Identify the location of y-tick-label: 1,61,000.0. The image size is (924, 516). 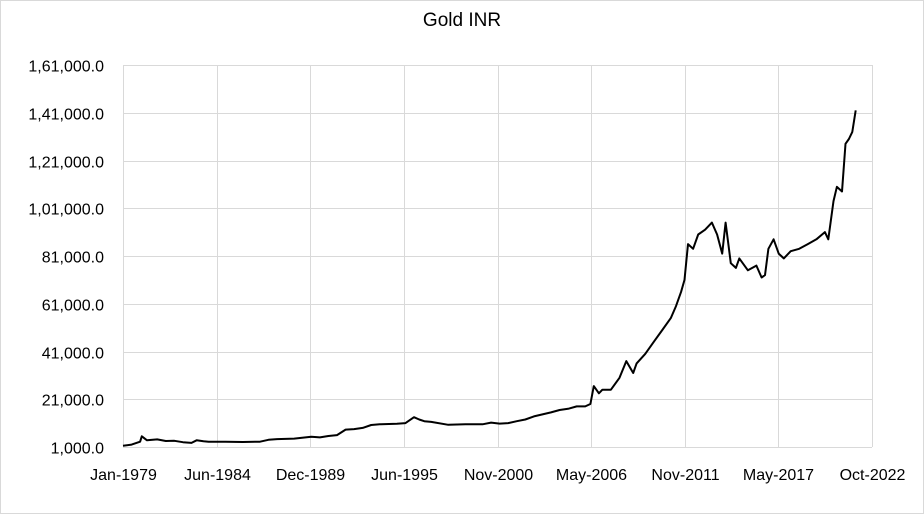
(66, 67).